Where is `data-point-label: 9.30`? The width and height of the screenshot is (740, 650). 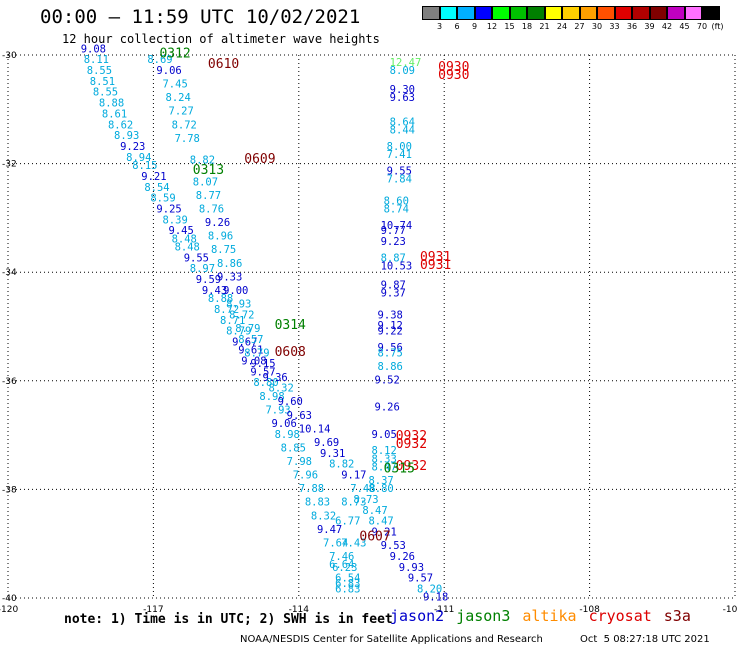 data-point-label: 9.30 is located at coordinates (402, 90).